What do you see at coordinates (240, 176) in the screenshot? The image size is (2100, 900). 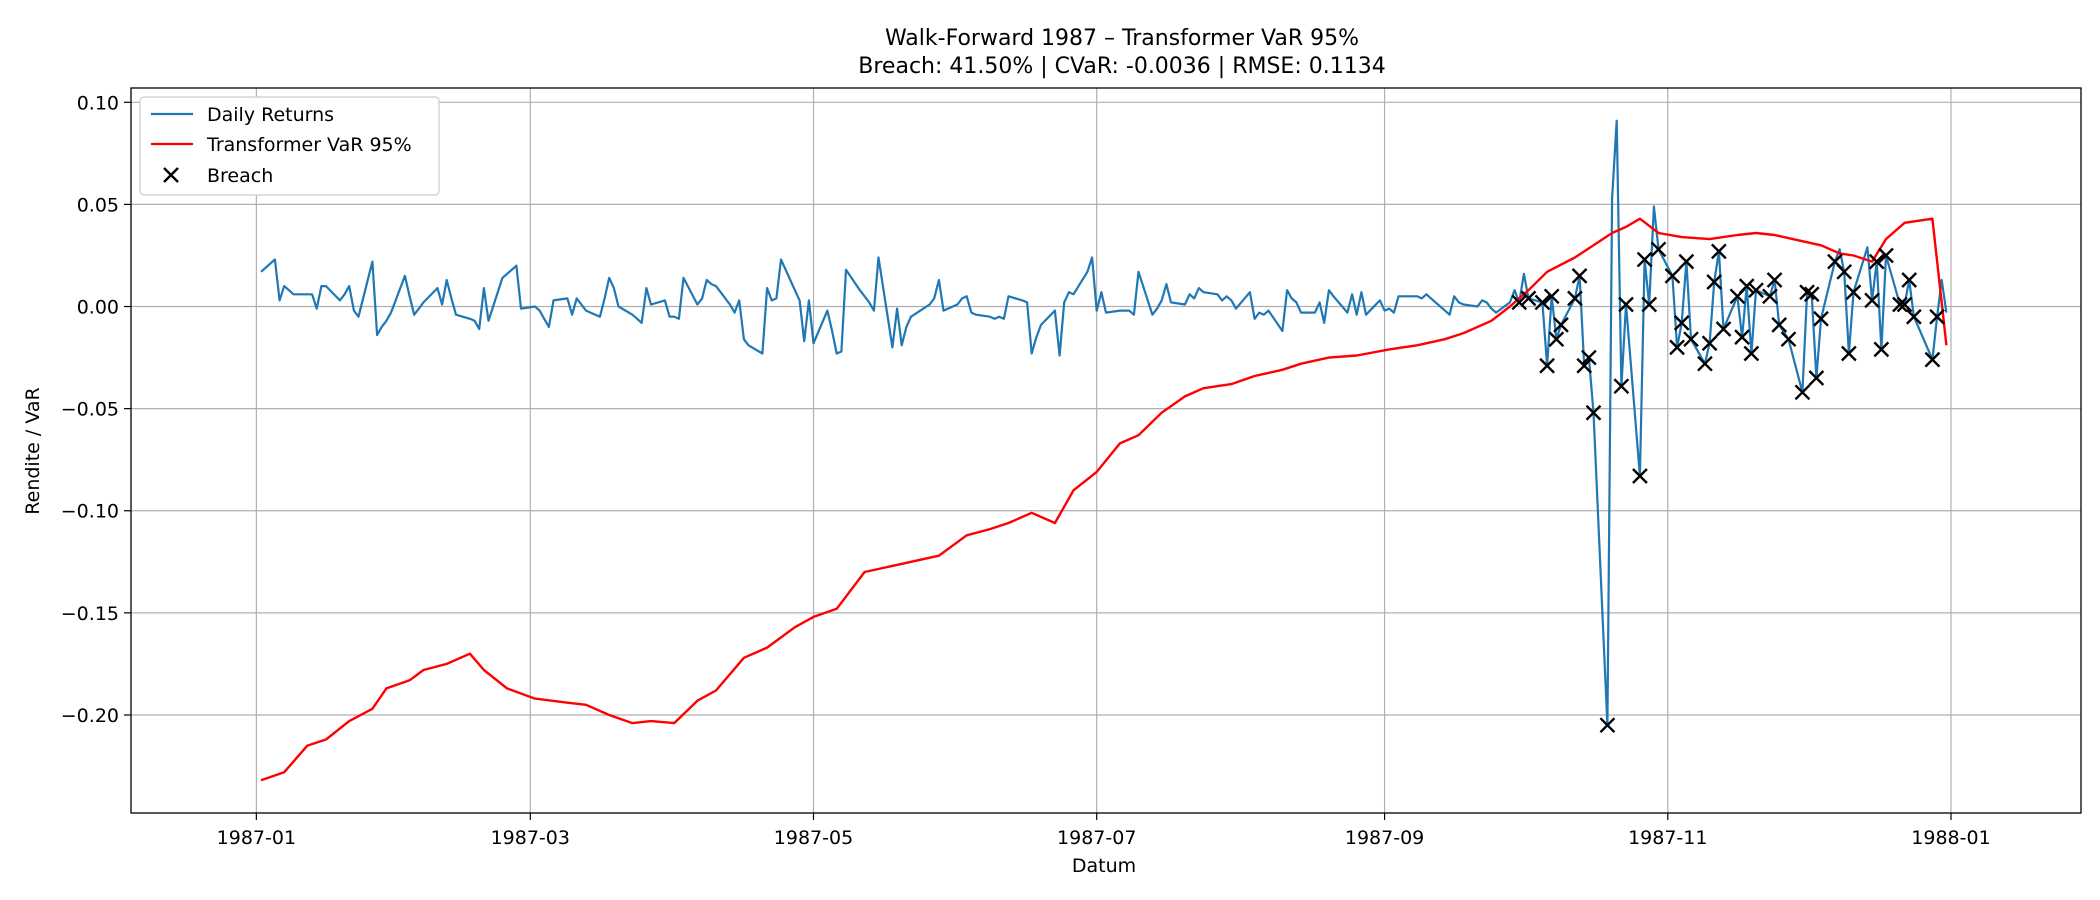 I see `legend-breach-label: Breach` at bounding box center [240, 176].